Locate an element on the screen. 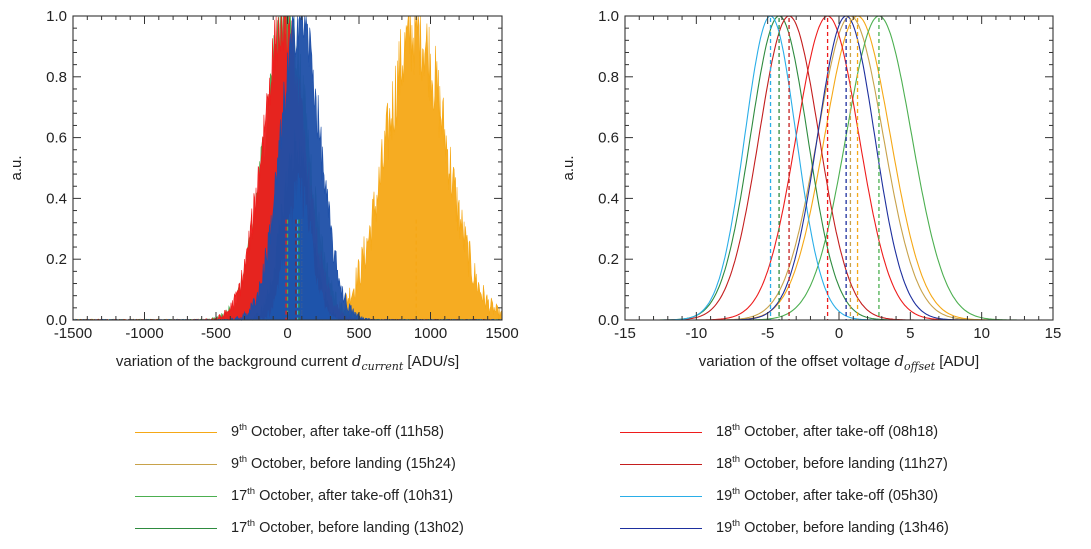  x-tick-label: 15 is located at coordinates (1053, 333).